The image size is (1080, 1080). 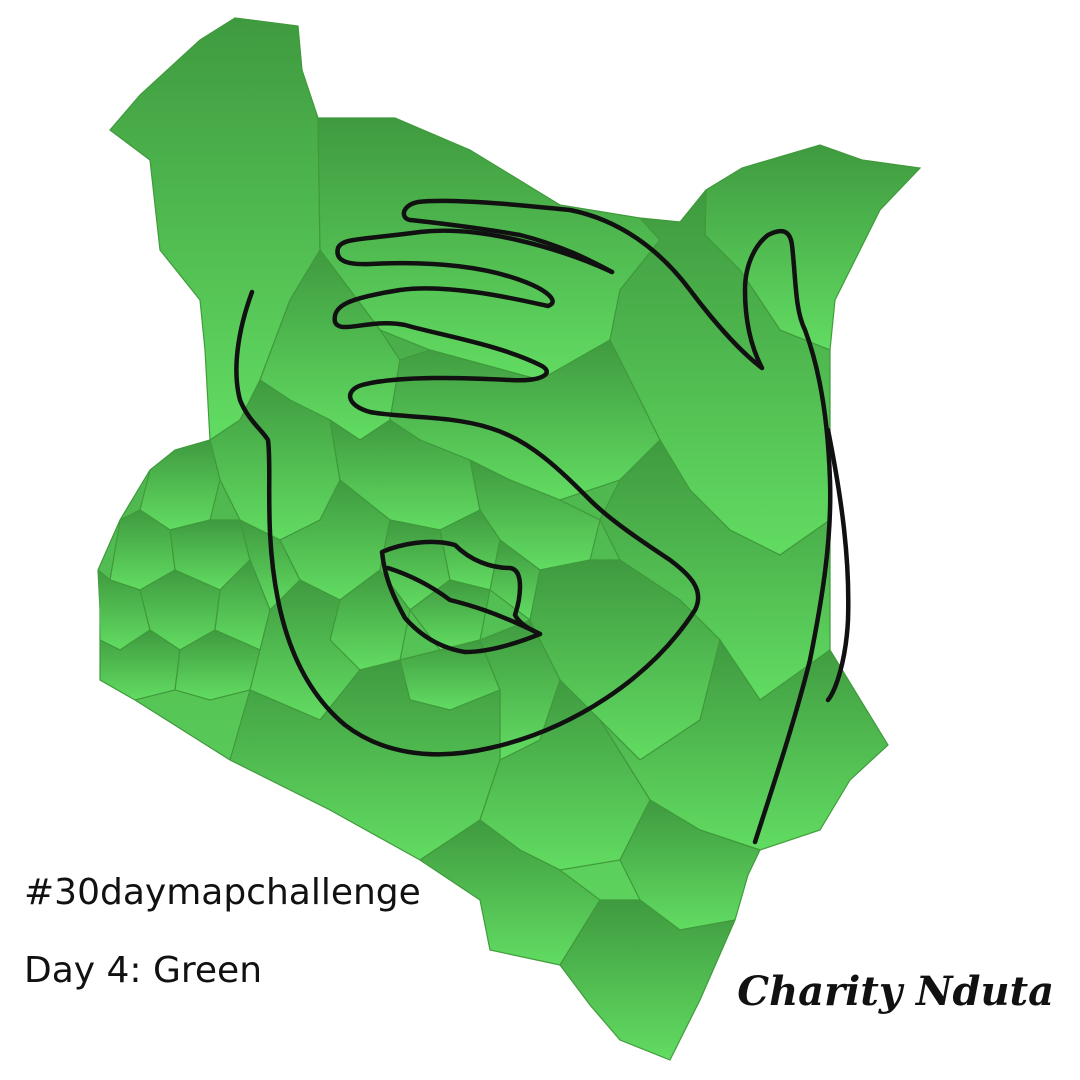 I want to click on palm-stroke, so click(x=838, y=565).